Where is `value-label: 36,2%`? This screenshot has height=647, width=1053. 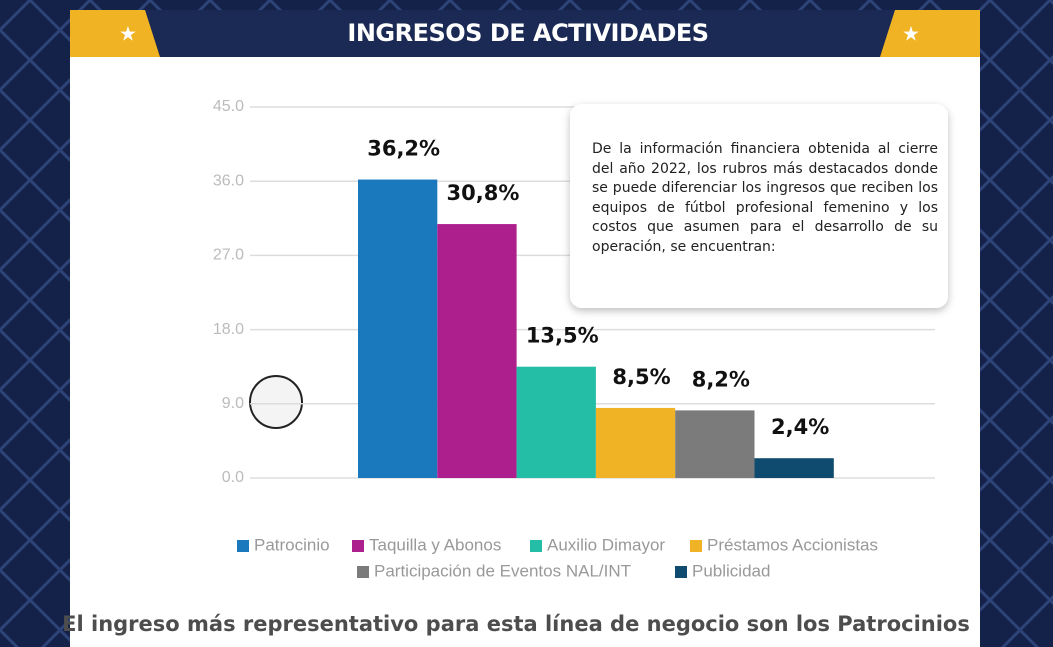
value-label: 36,2% is located at coordinates (403, 149).